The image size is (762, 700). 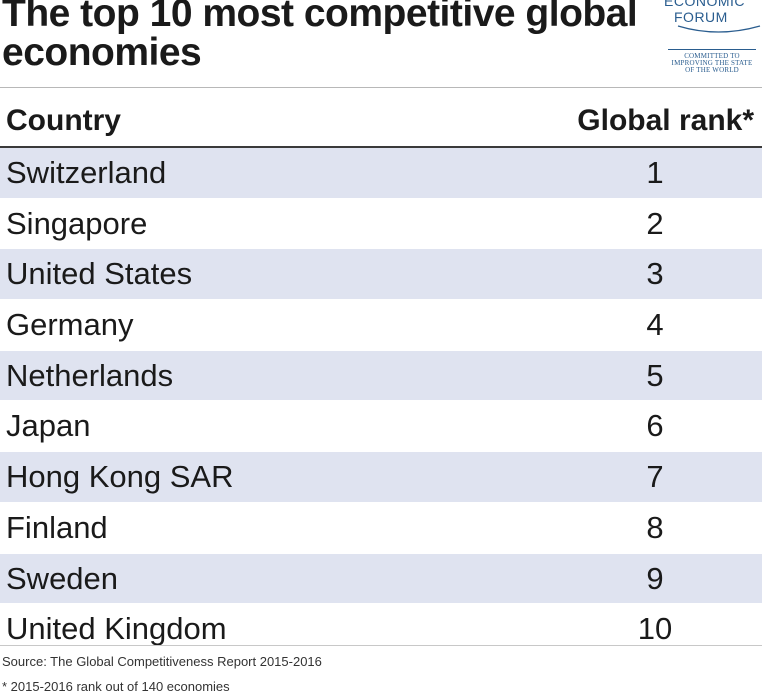 What do you see at coordinates (655, 172) in the screenshot?
I see `rank-cell: 1` at bounding box center [655, 172].